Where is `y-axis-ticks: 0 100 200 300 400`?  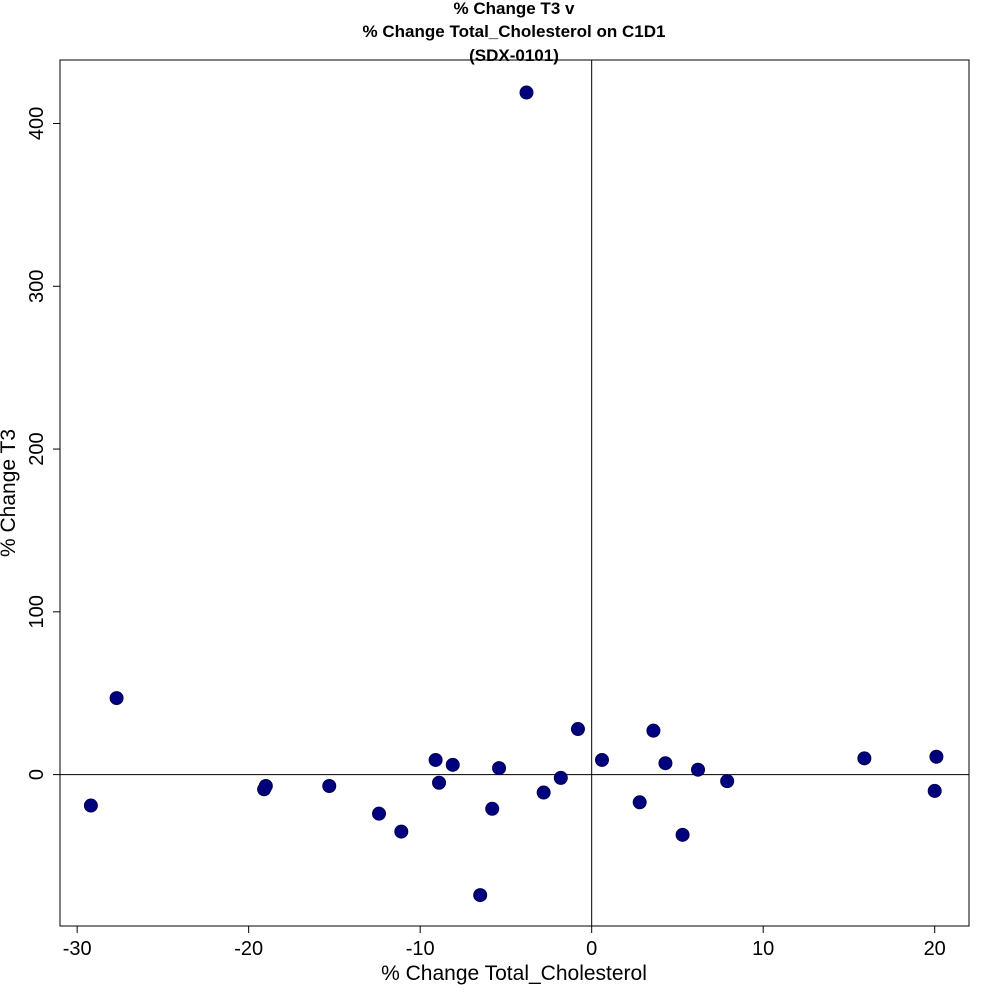
y-axis-ticks: 0 100 200 300 400 is located at coordinates (43, 443).